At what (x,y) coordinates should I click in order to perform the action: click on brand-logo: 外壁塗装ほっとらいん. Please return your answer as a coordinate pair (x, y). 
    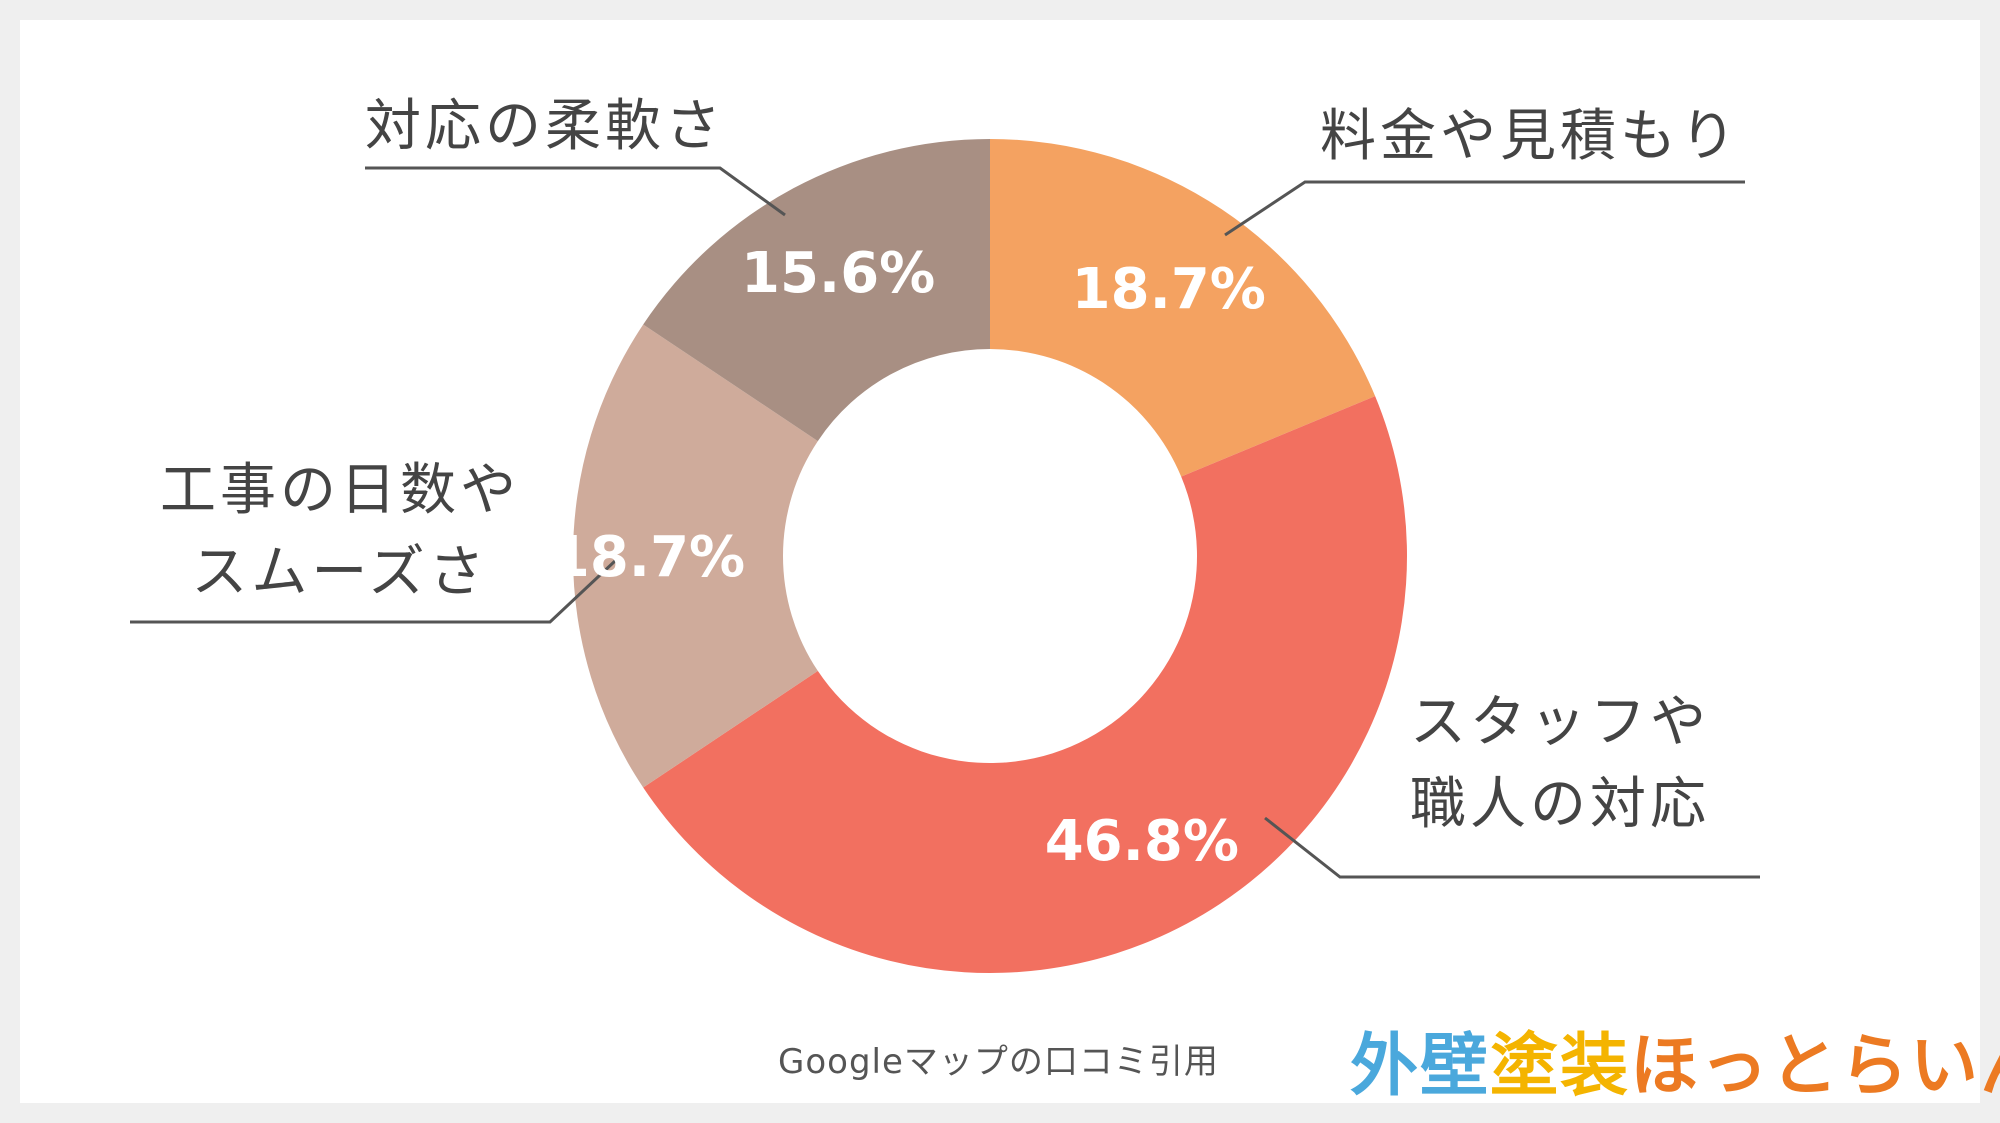
    Looking at the image, I should click on (1675, 1059).